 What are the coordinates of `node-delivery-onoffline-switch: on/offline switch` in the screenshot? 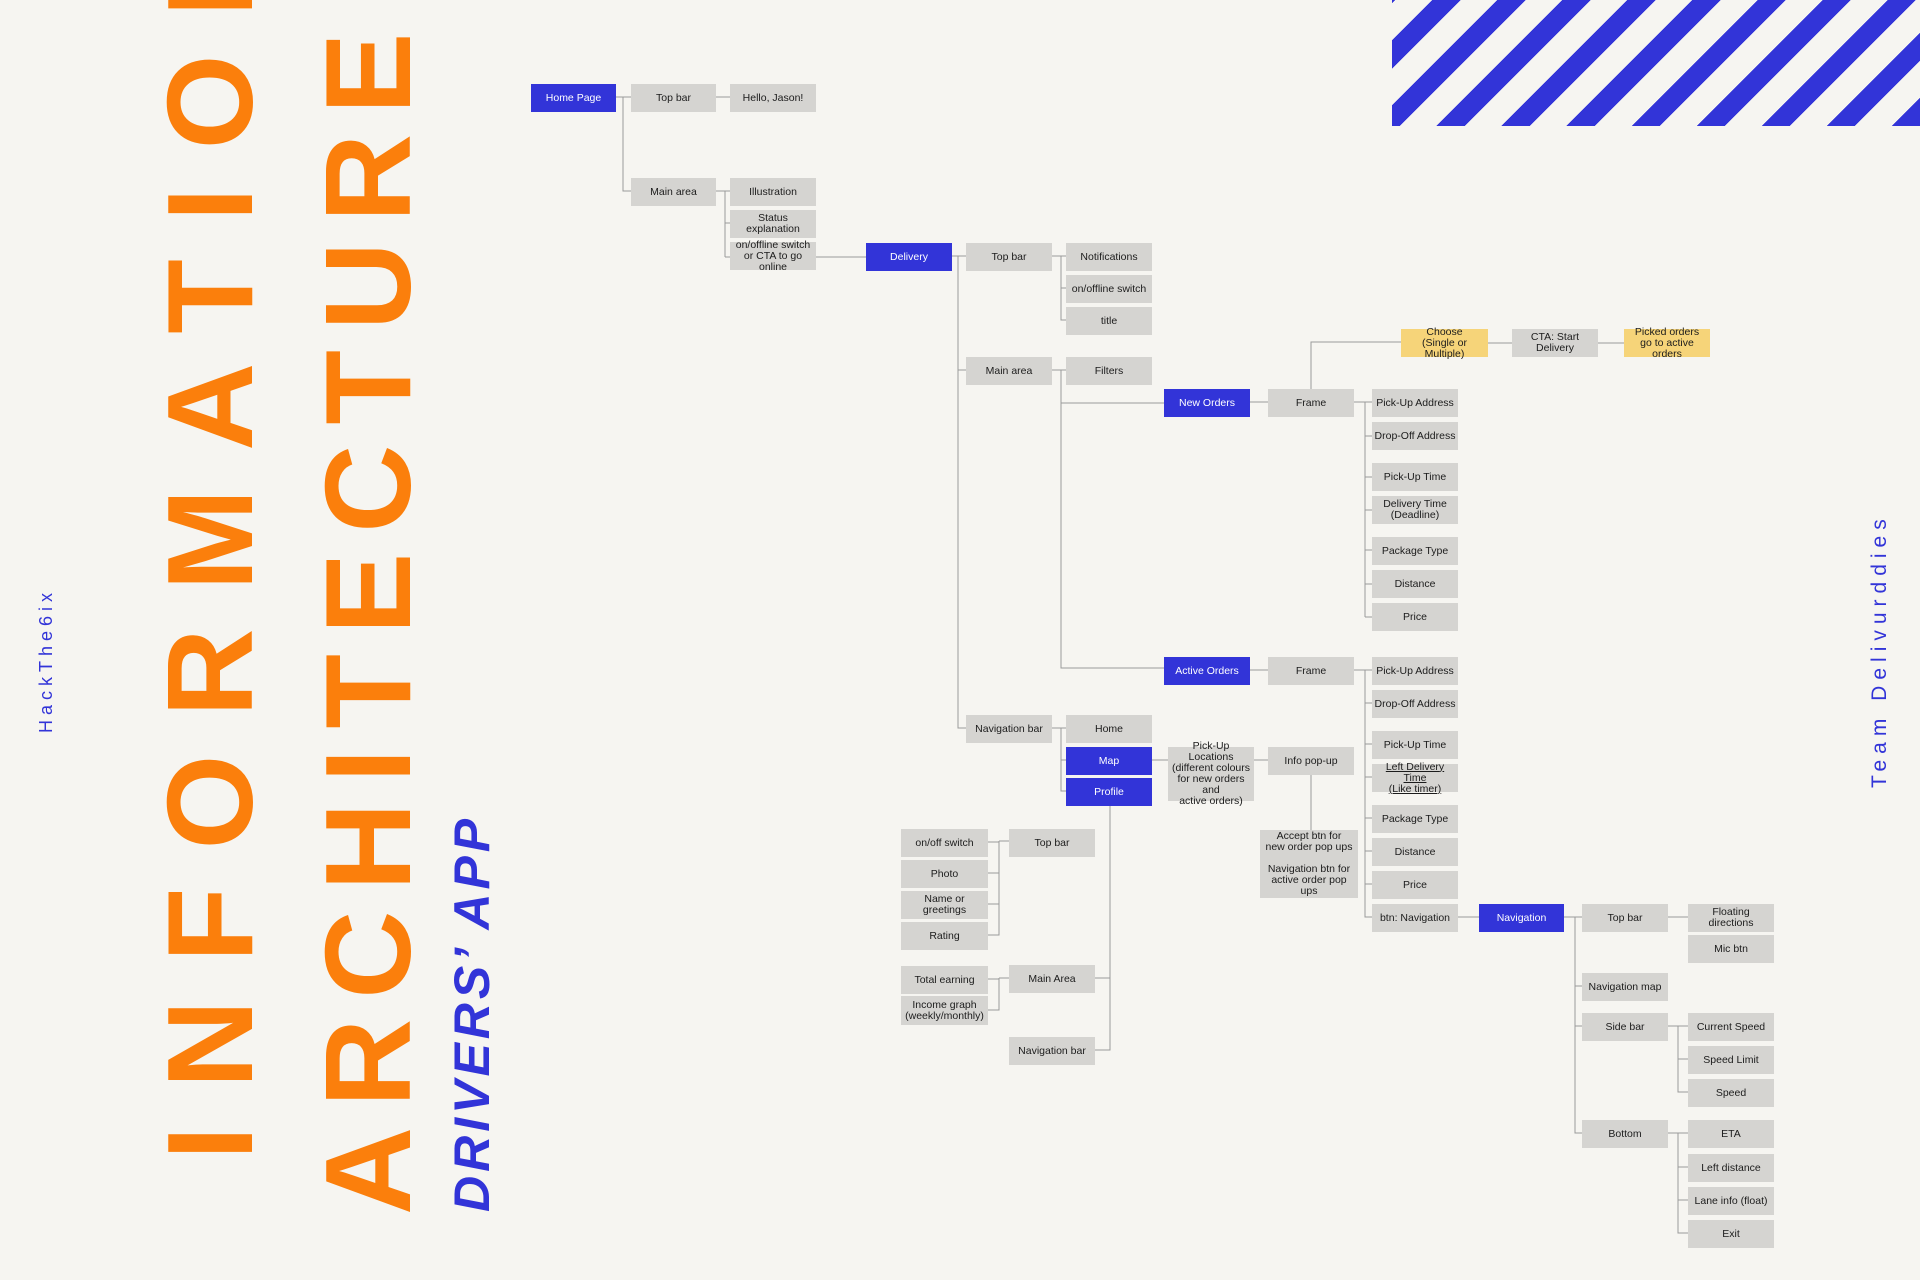 It's located at (1109, 289).